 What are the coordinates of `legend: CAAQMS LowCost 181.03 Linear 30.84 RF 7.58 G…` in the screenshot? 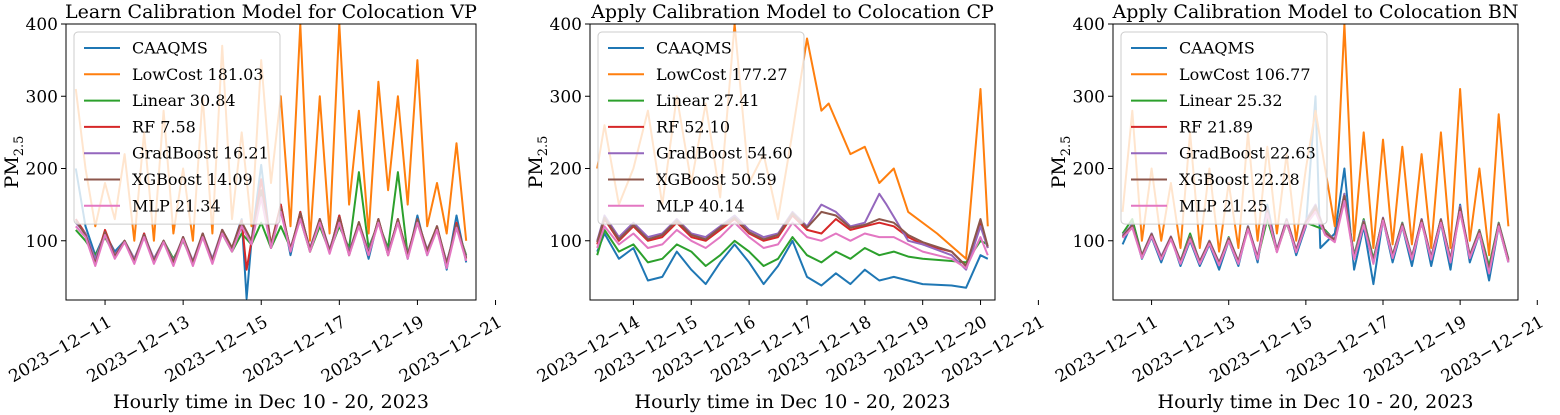 It's located at (177, 128).